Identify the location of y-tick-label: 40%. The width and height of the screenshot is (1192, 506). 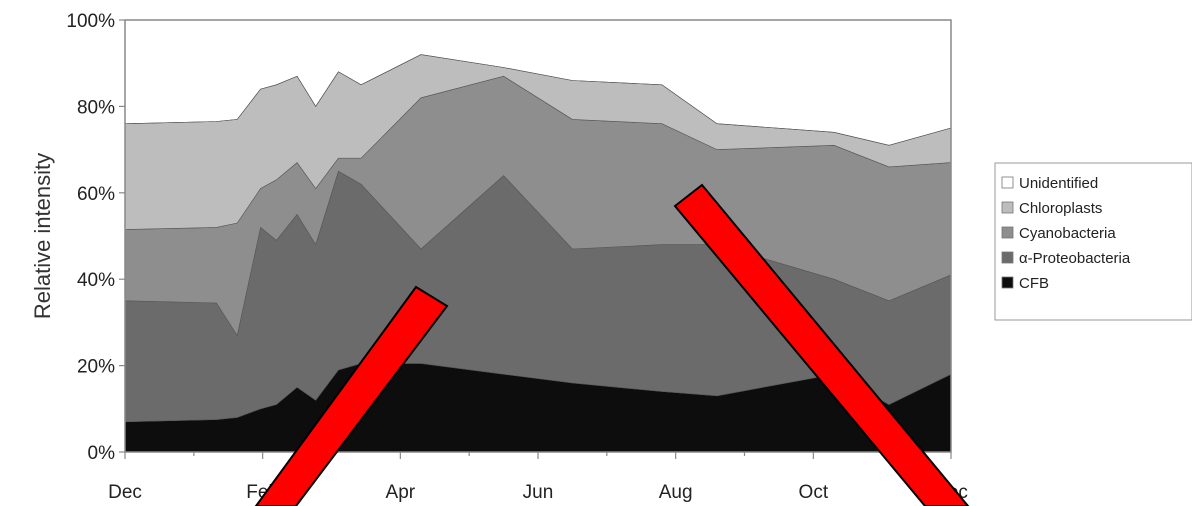
(96, 280).